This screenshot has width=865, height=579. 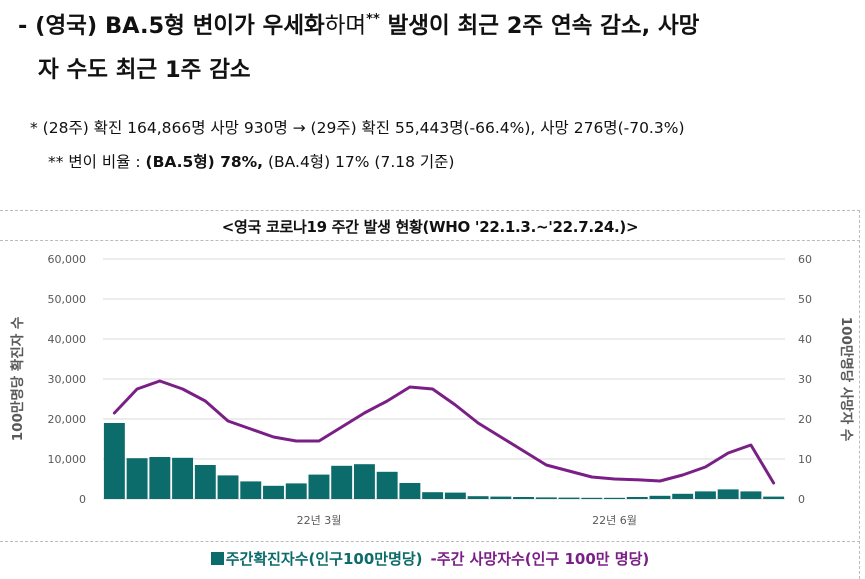 What do you see at coordinates (805, 339) in the screenshot?
I see `y-tick-label-right: 40` at bounding box center [805, 339].